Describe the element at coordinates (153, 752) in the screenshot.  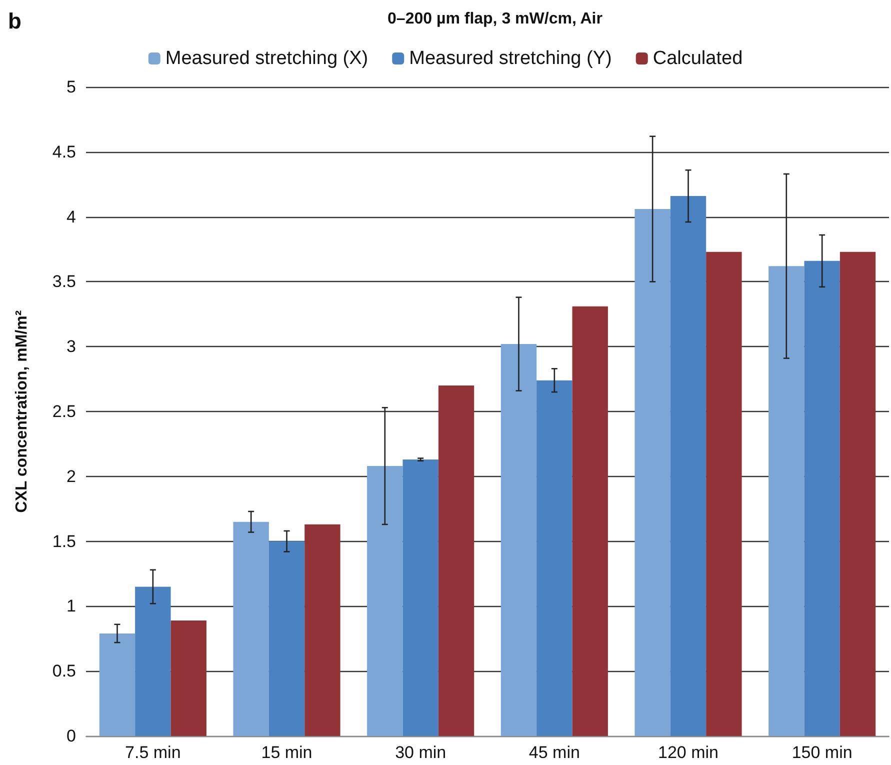
I see `x-tick-label: 7.5 min` at that location.